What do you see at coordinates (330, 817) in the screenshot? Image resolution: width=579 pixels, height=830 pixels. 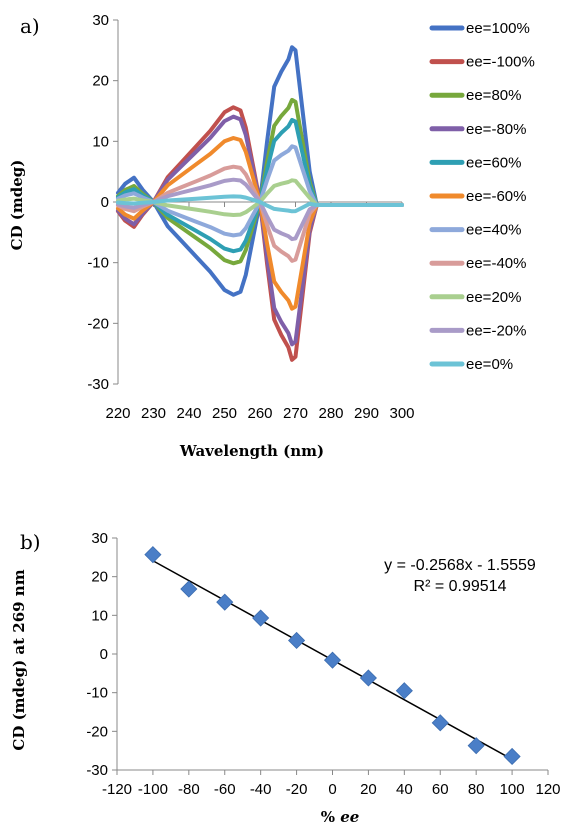 I see `x-axis-title-b-text: %` at bounding box center [330, 817].